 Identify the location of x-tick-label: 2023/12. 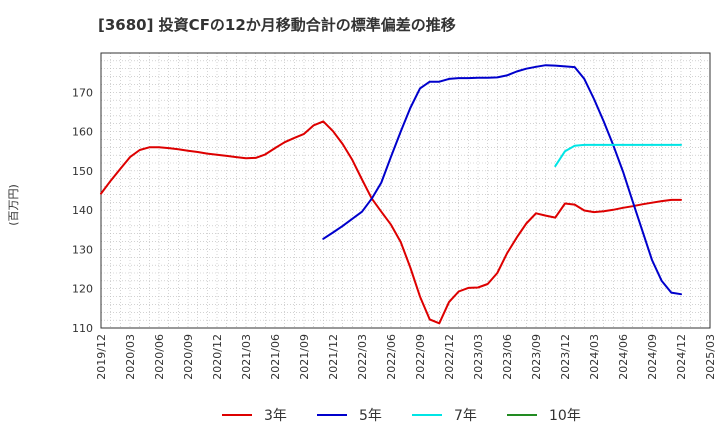
(565, 357).